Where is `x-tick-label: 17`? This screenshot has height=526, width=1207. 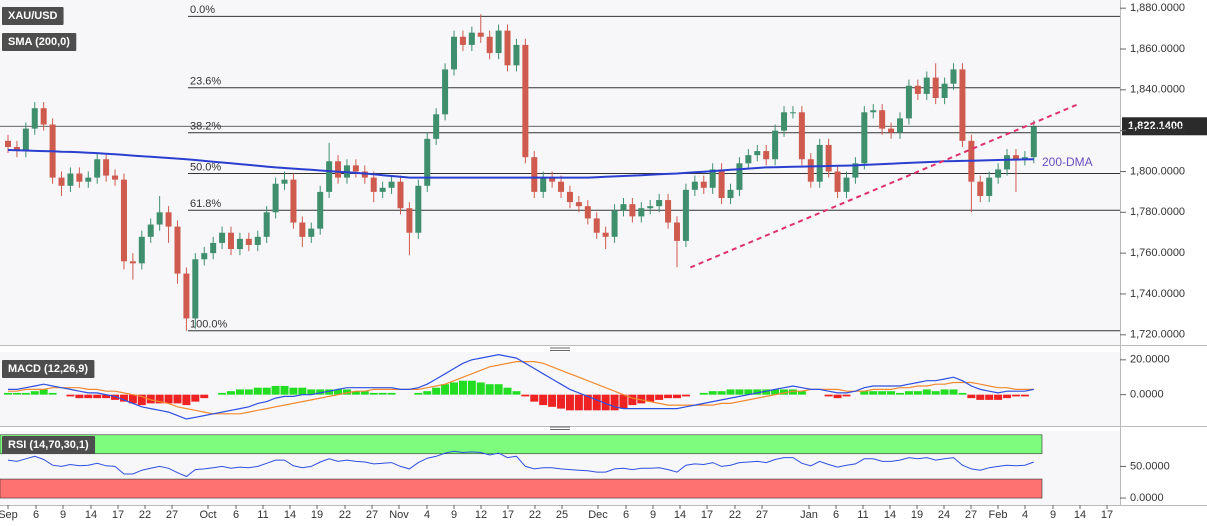
x-tick-label: 17 is located at coordinates (707, 515).